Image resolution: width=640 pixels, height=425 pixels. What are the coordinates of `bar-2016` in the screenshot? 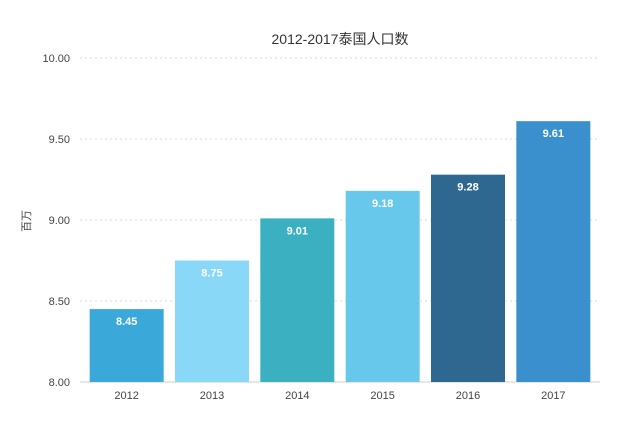 It's located at (468, 278).